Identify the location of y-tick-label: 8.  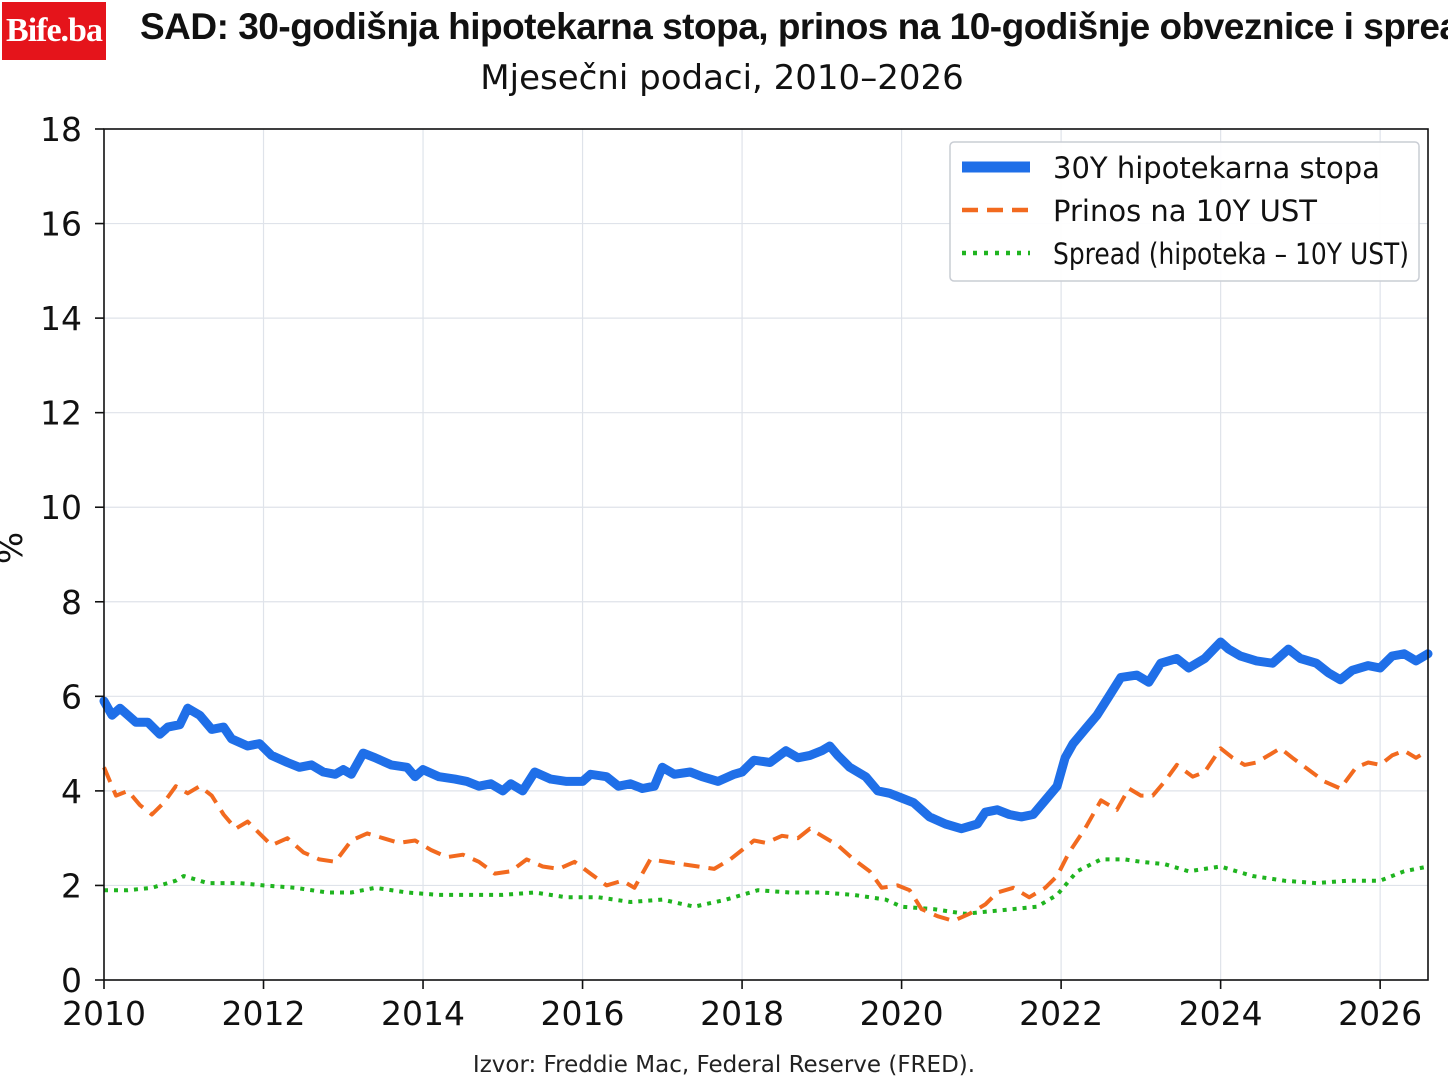
(71, 602).